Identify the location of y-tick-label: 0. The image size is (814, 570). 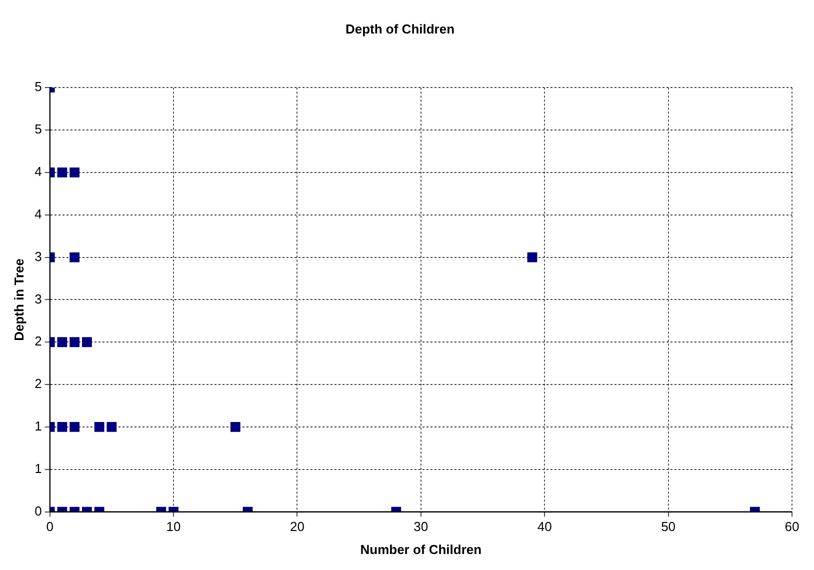
(38, 510).